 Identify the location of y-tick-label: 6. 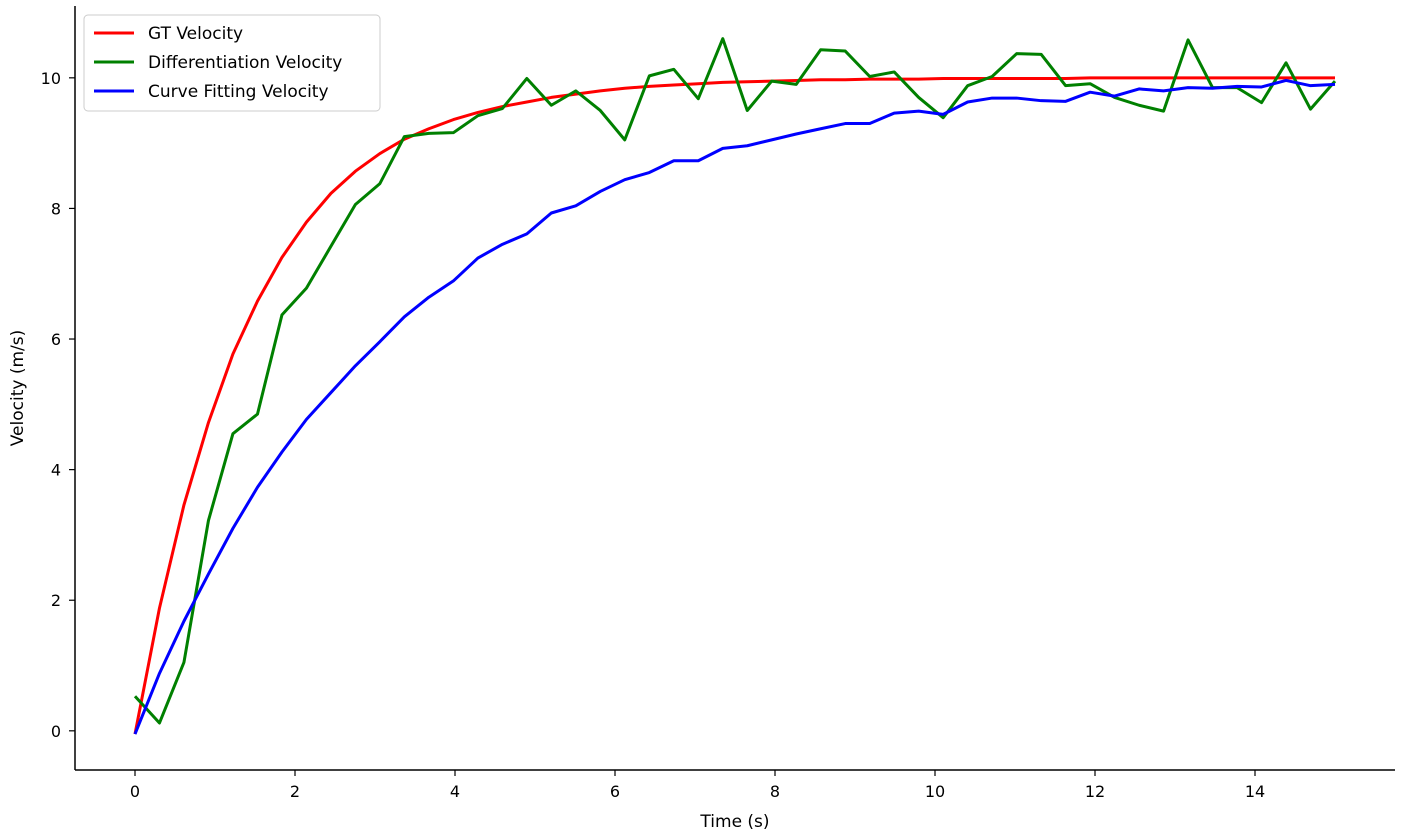
(56, 339).